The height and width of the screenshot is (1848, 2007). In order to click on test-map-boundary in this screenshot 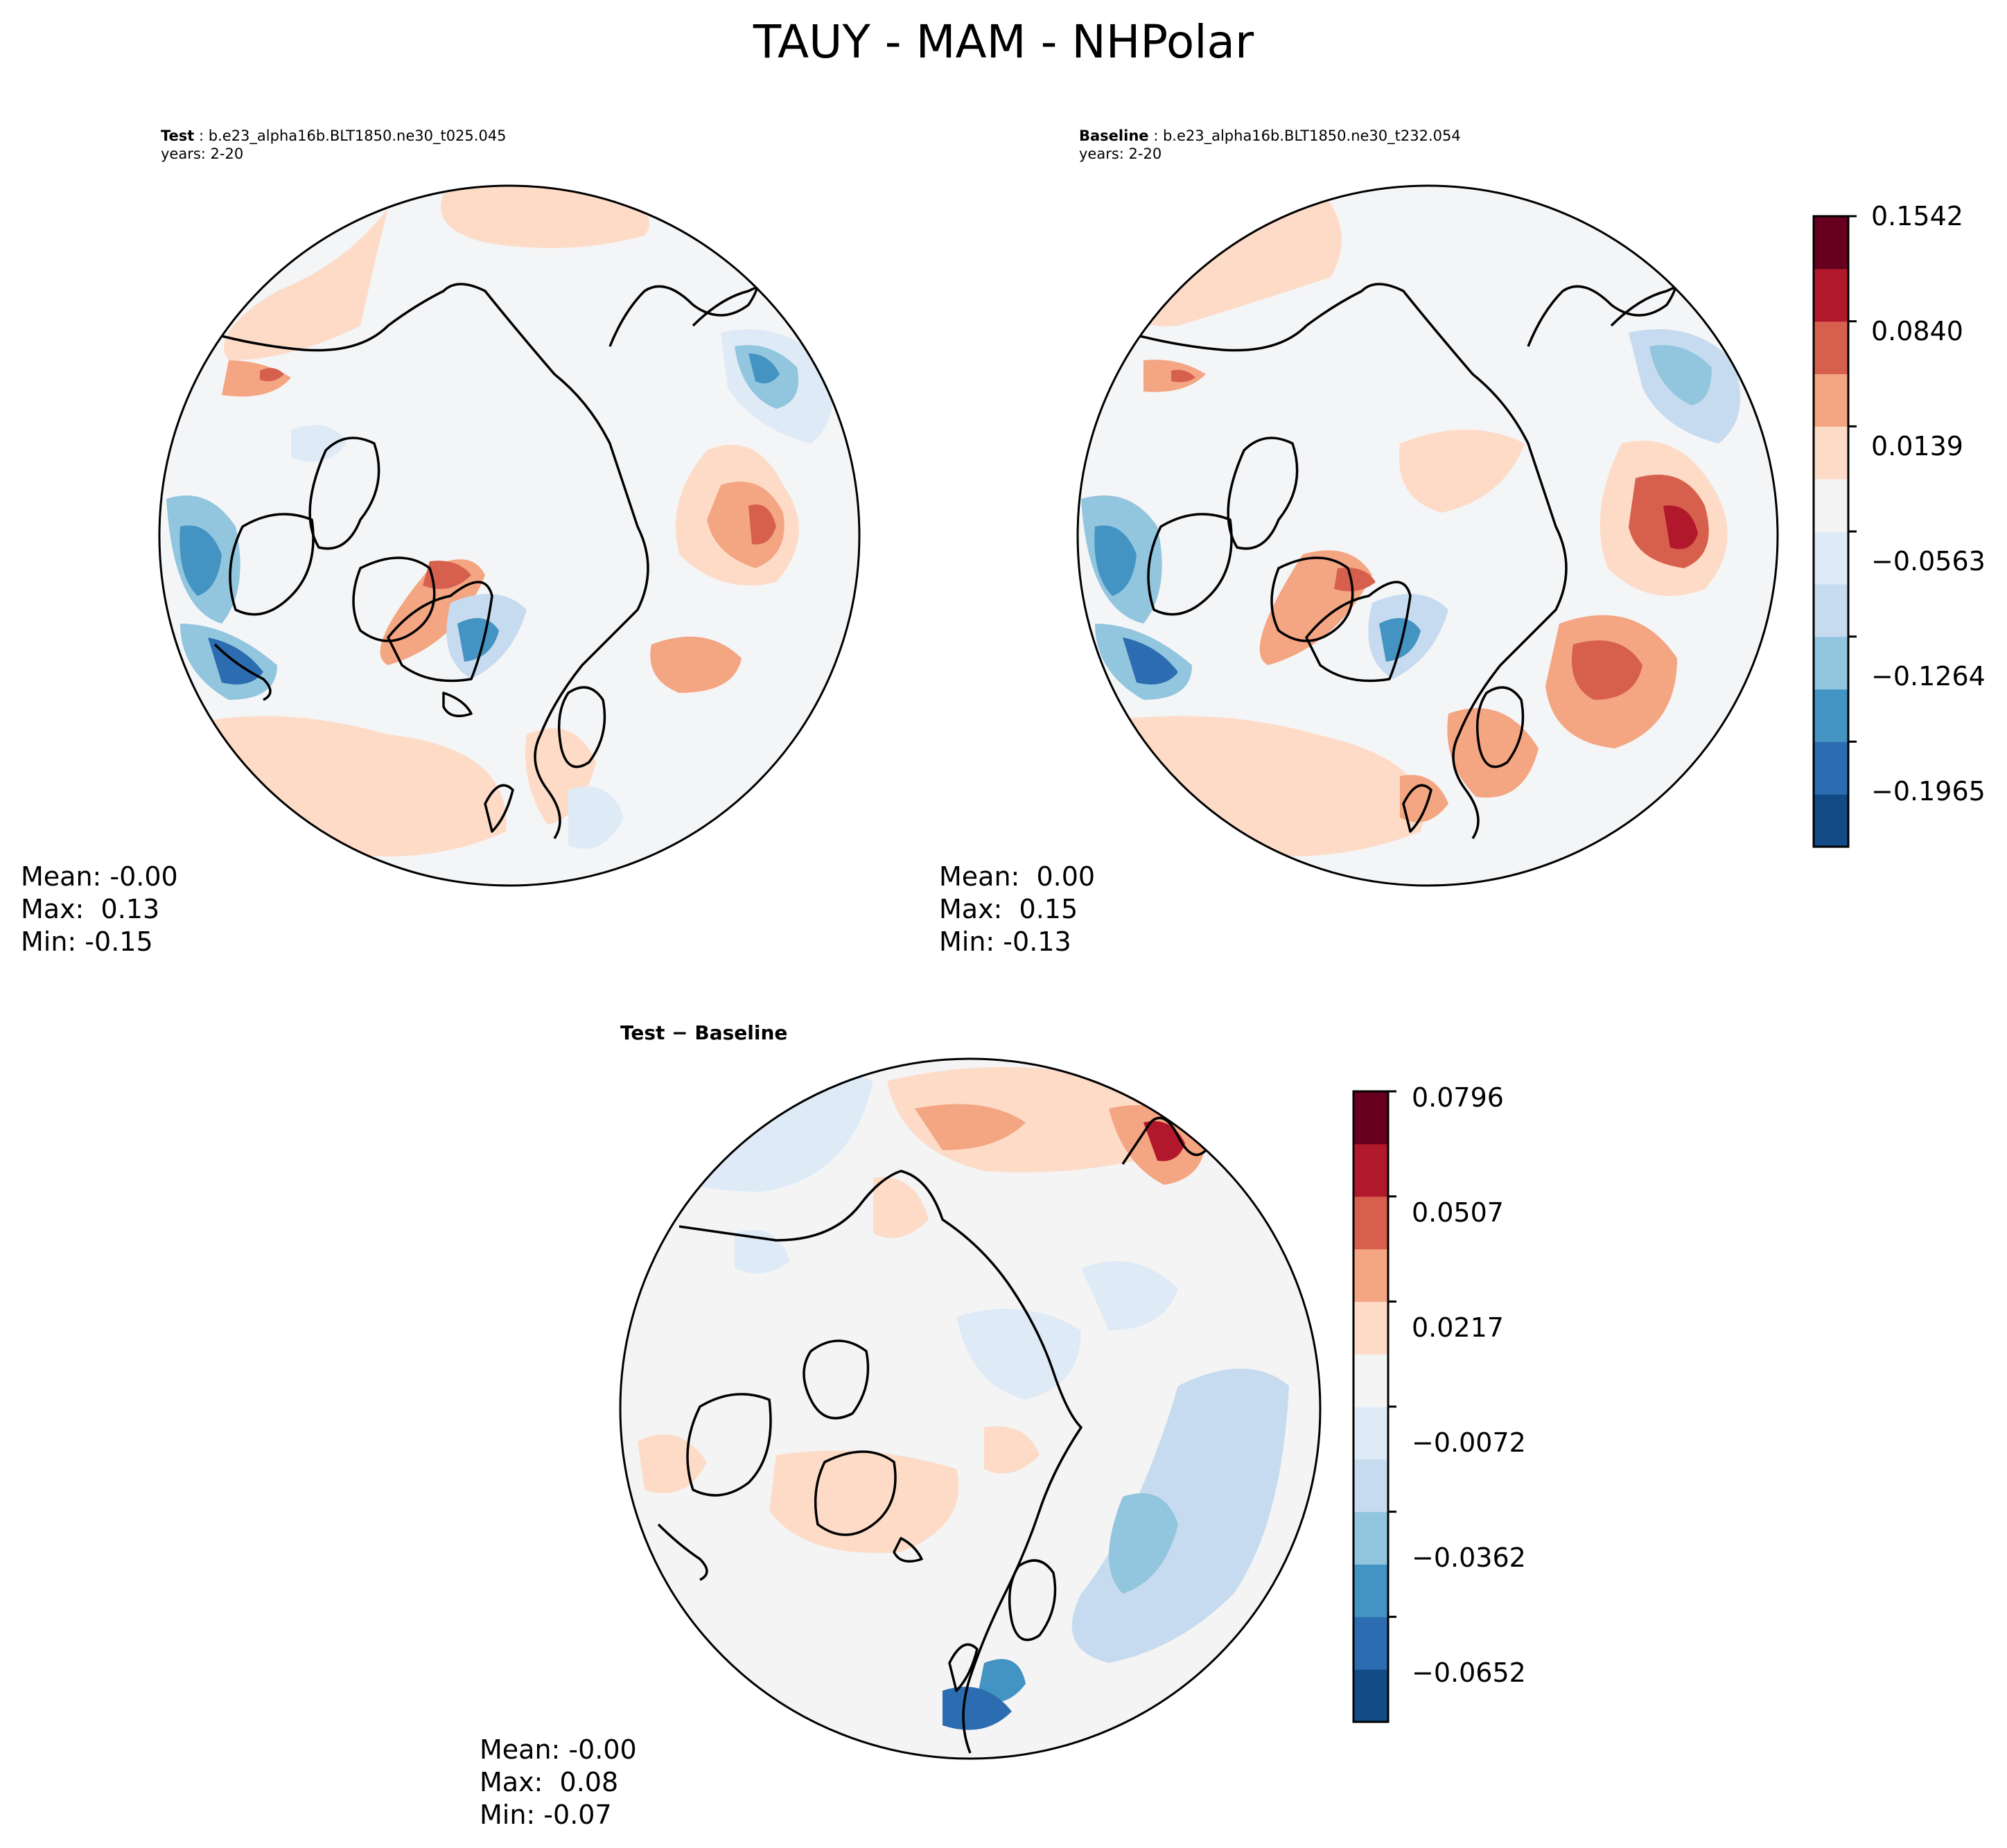, I will do `click(509, 535)`.